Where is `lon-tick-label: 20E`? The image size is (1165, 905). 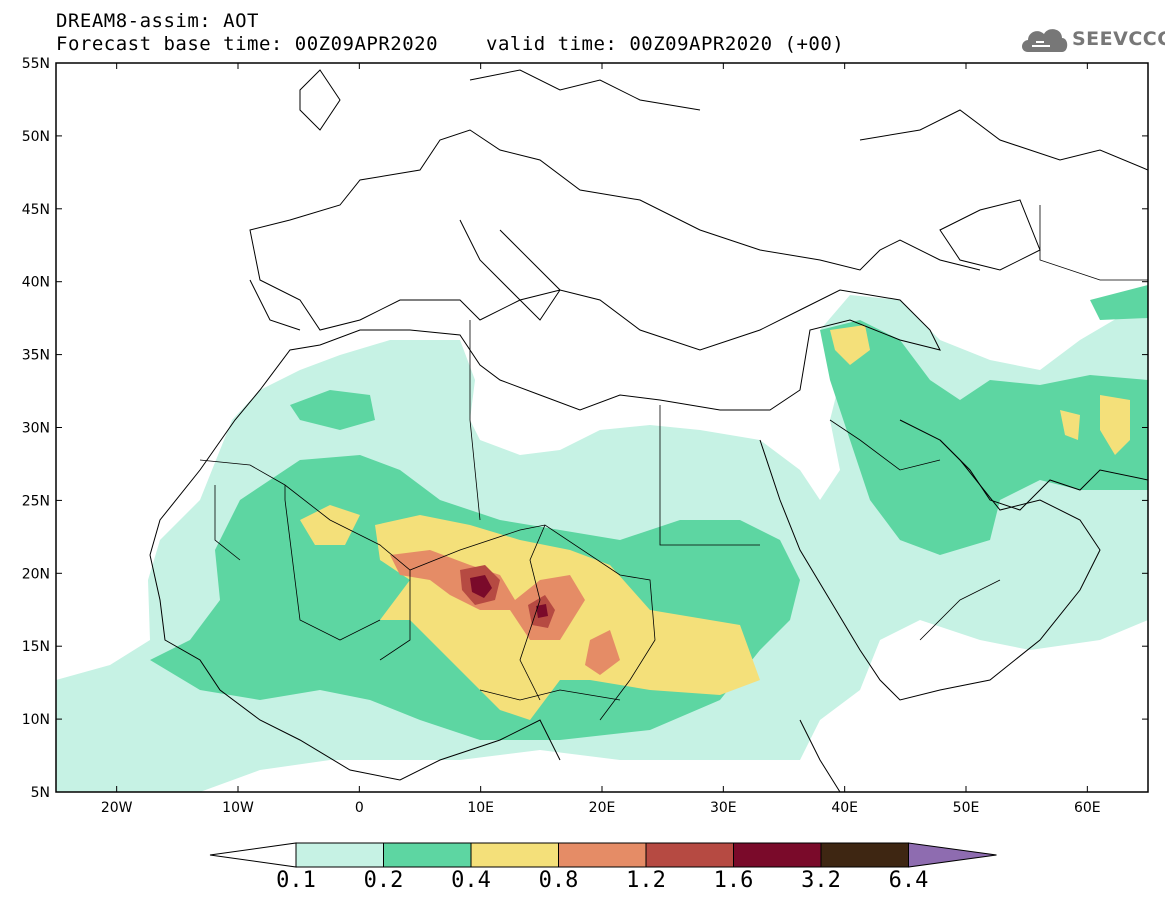
lon-tick-label: 20E is located at coordinates (602, 808).